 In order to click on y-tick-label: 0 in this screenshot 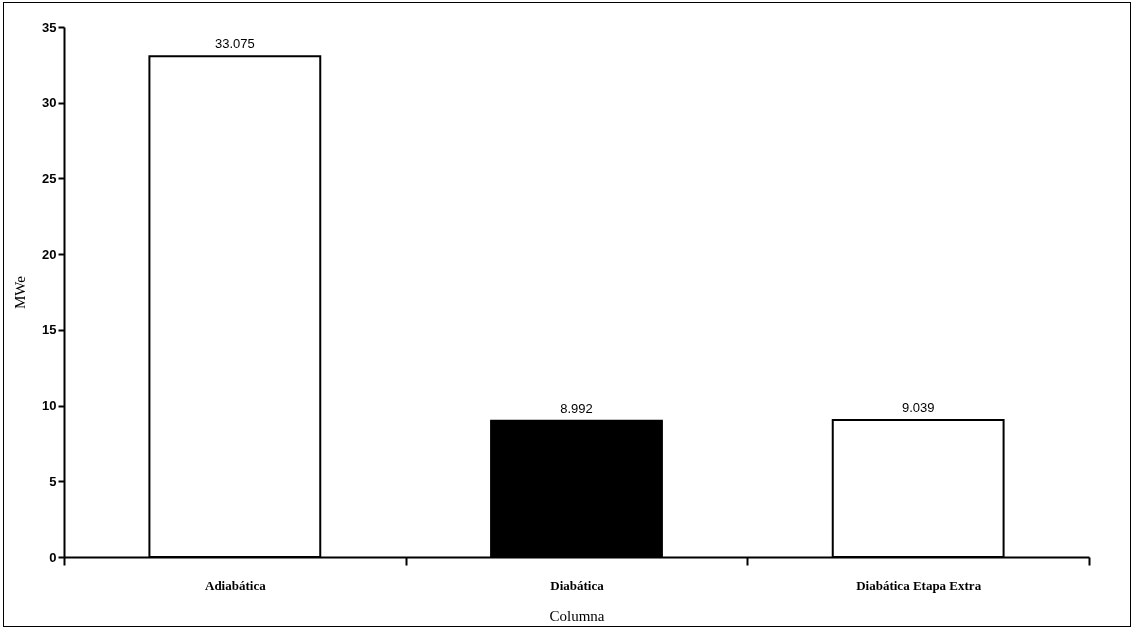, I will do `click(53, 557)`.